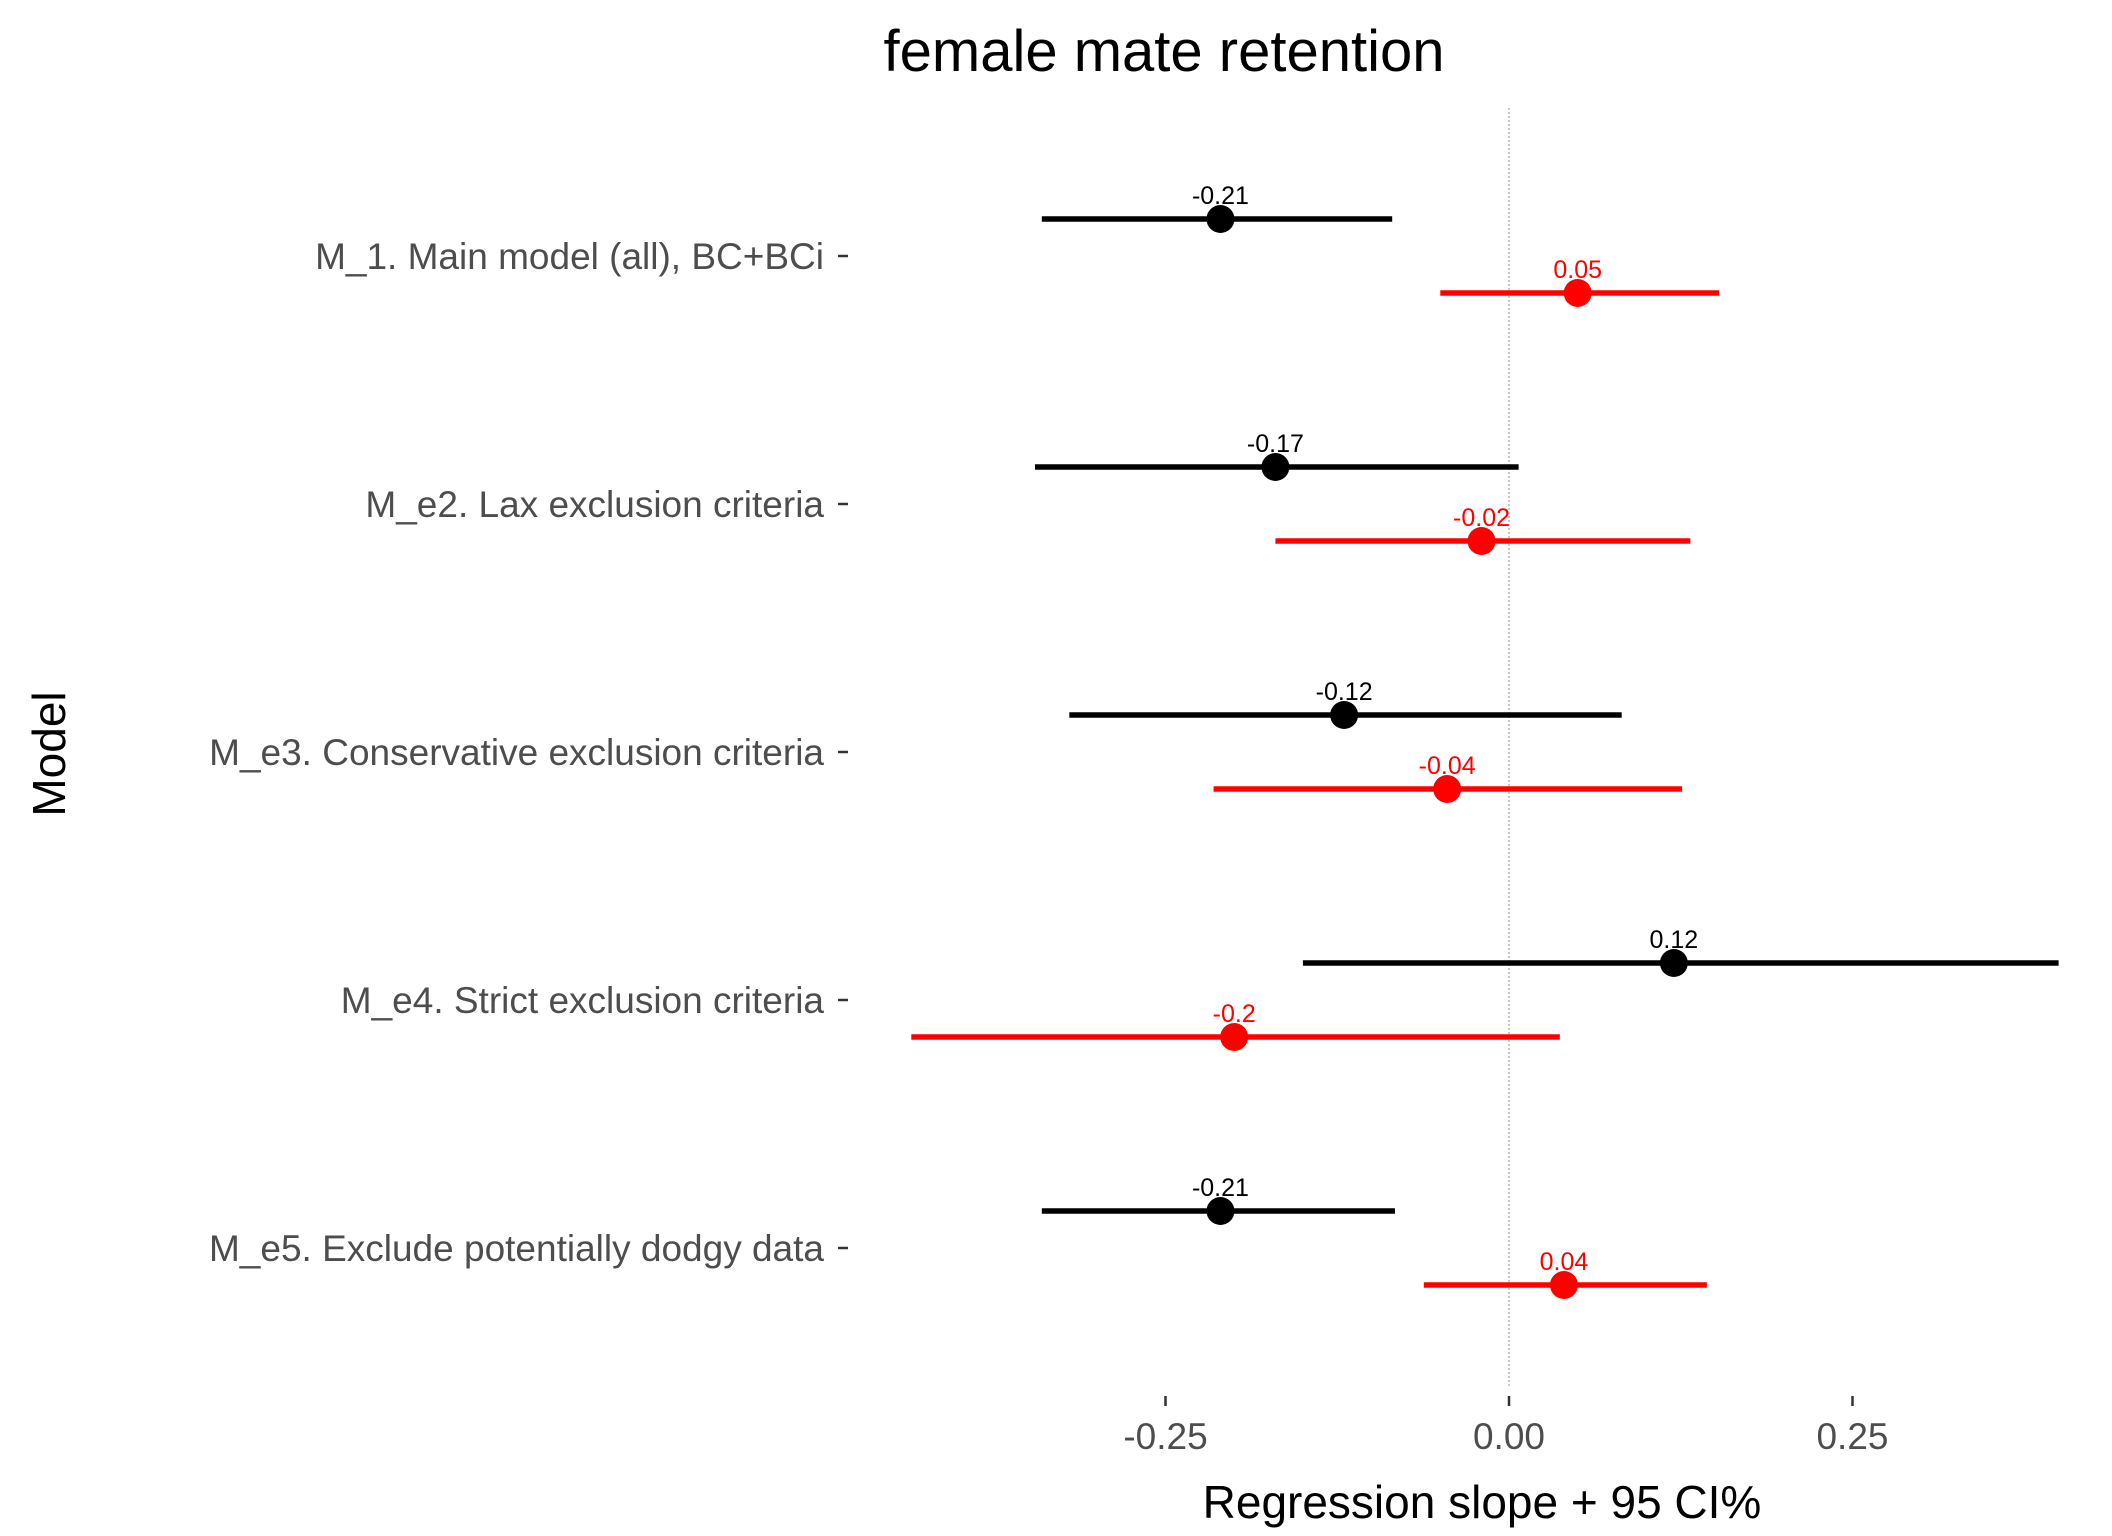 This screenshot has height=1536, width=2112. I want to click on data-label: 0.12, so click(1674, 940).